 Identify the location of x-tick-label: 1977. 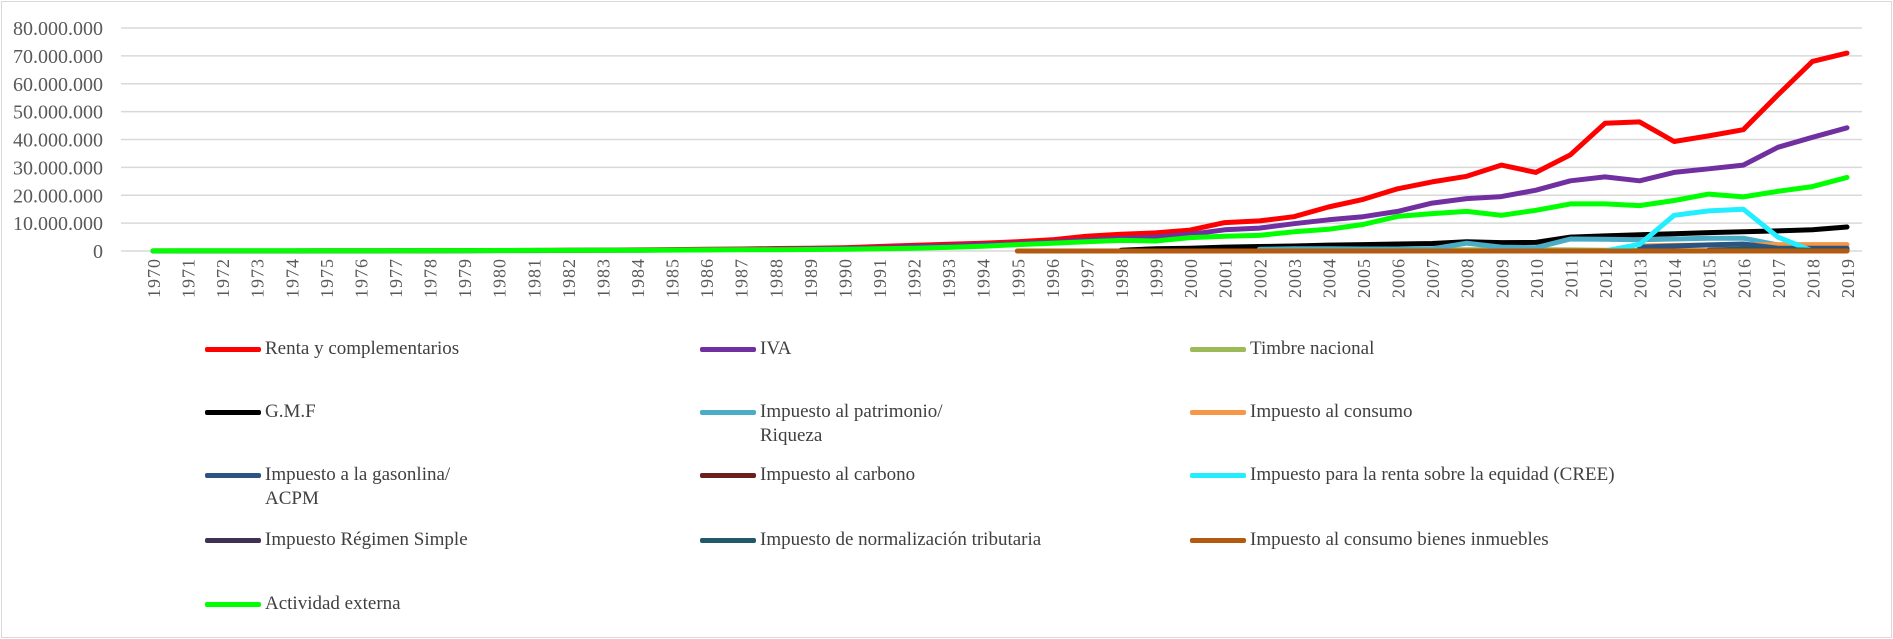
(396, 278).